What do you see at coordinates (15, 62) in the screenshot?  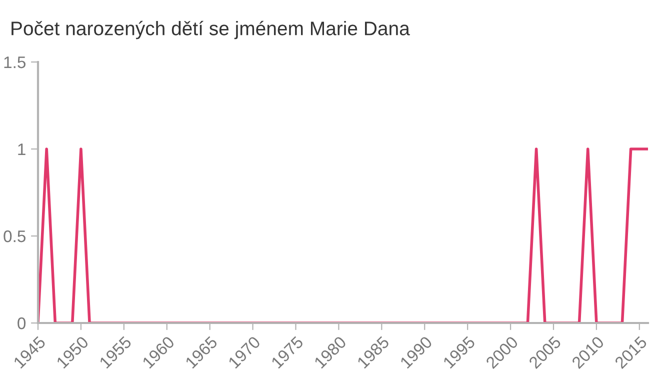 I see `y-tick-label: 1.5` at bounding box center [15, 62].